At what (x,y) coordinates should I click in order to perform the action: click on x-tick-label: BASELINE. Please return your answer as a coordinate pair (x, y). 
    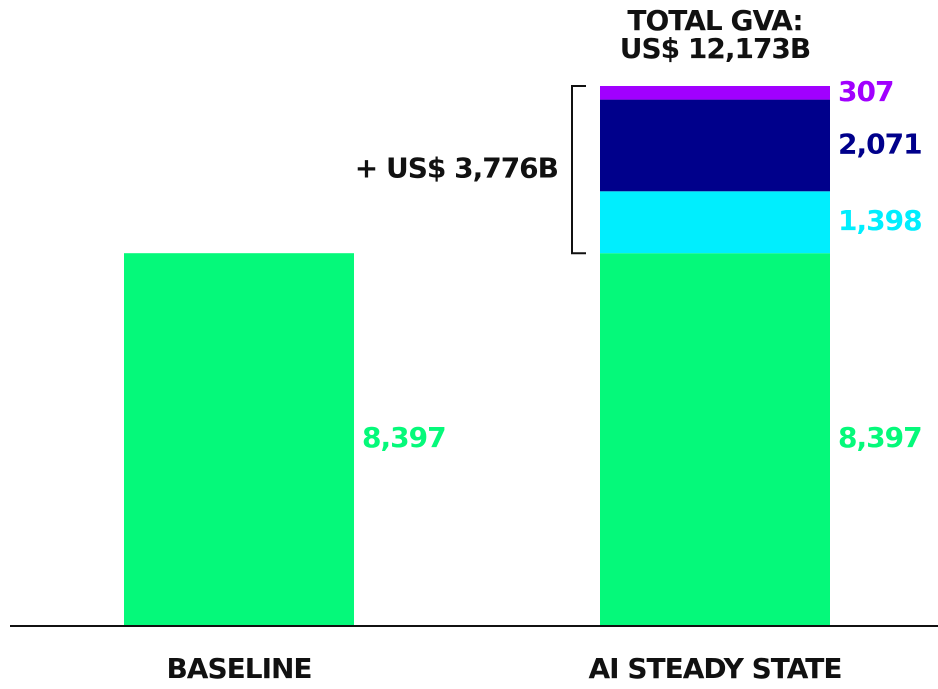
    Looking at the image, I should click on (238, 668).